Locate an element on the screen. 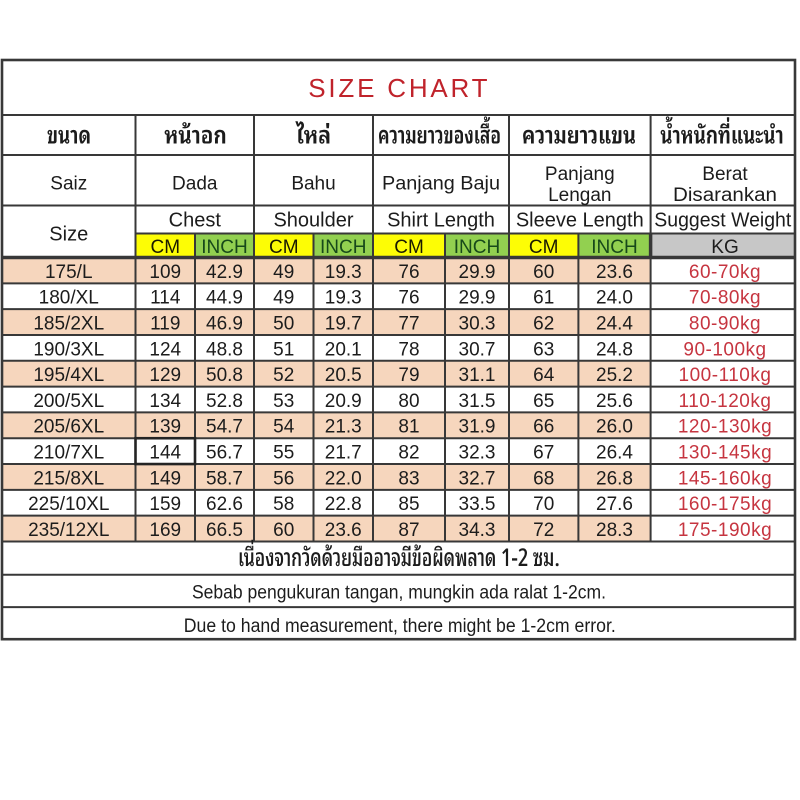 This screenshot has width=800, height=800. svg-text: 67 is located at coordinates (543, 453).